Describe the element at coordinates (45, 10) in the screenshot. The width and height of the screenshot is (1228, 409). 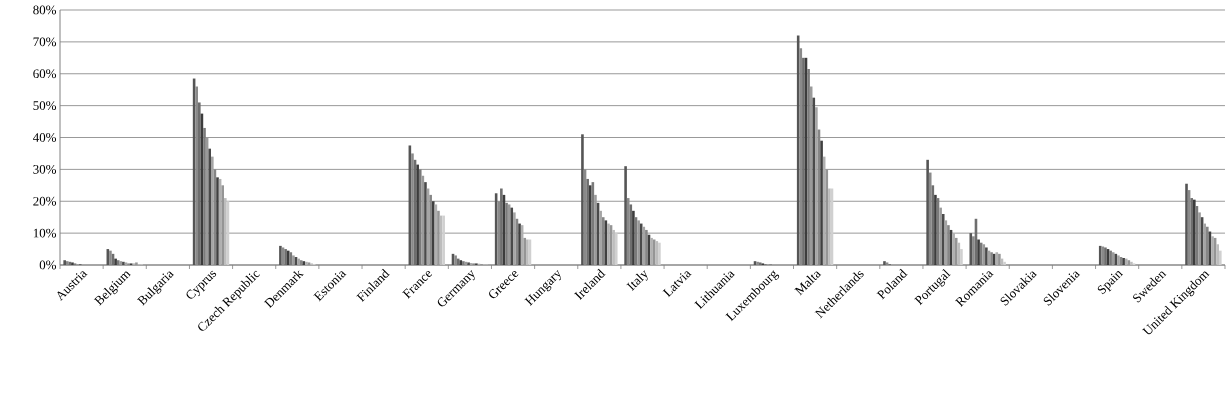
I see `y-tick-label: 80%` at that location.